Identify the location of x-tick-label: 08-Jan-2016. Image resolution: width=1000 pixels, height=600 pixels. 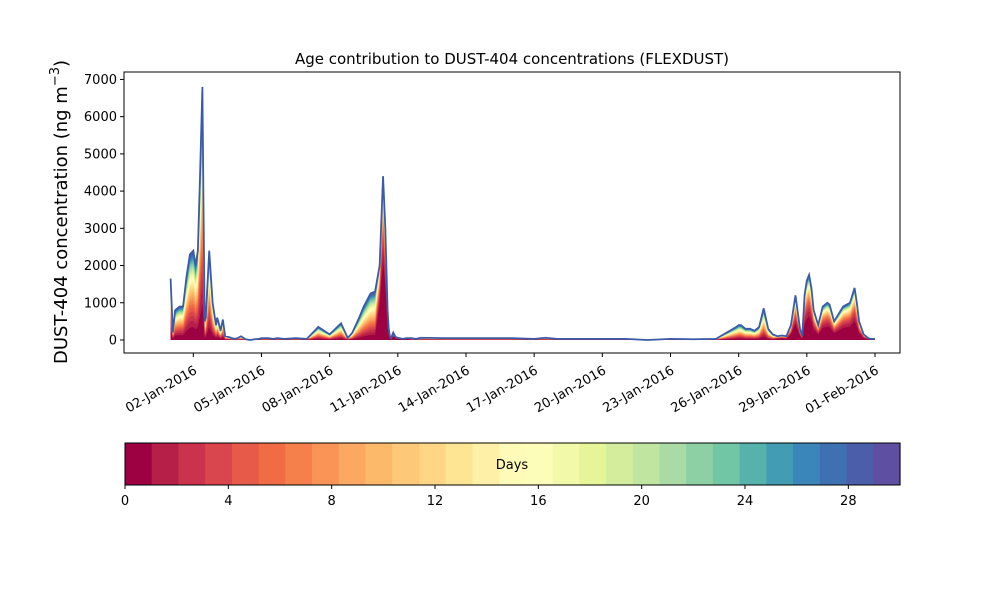
(298, 389).